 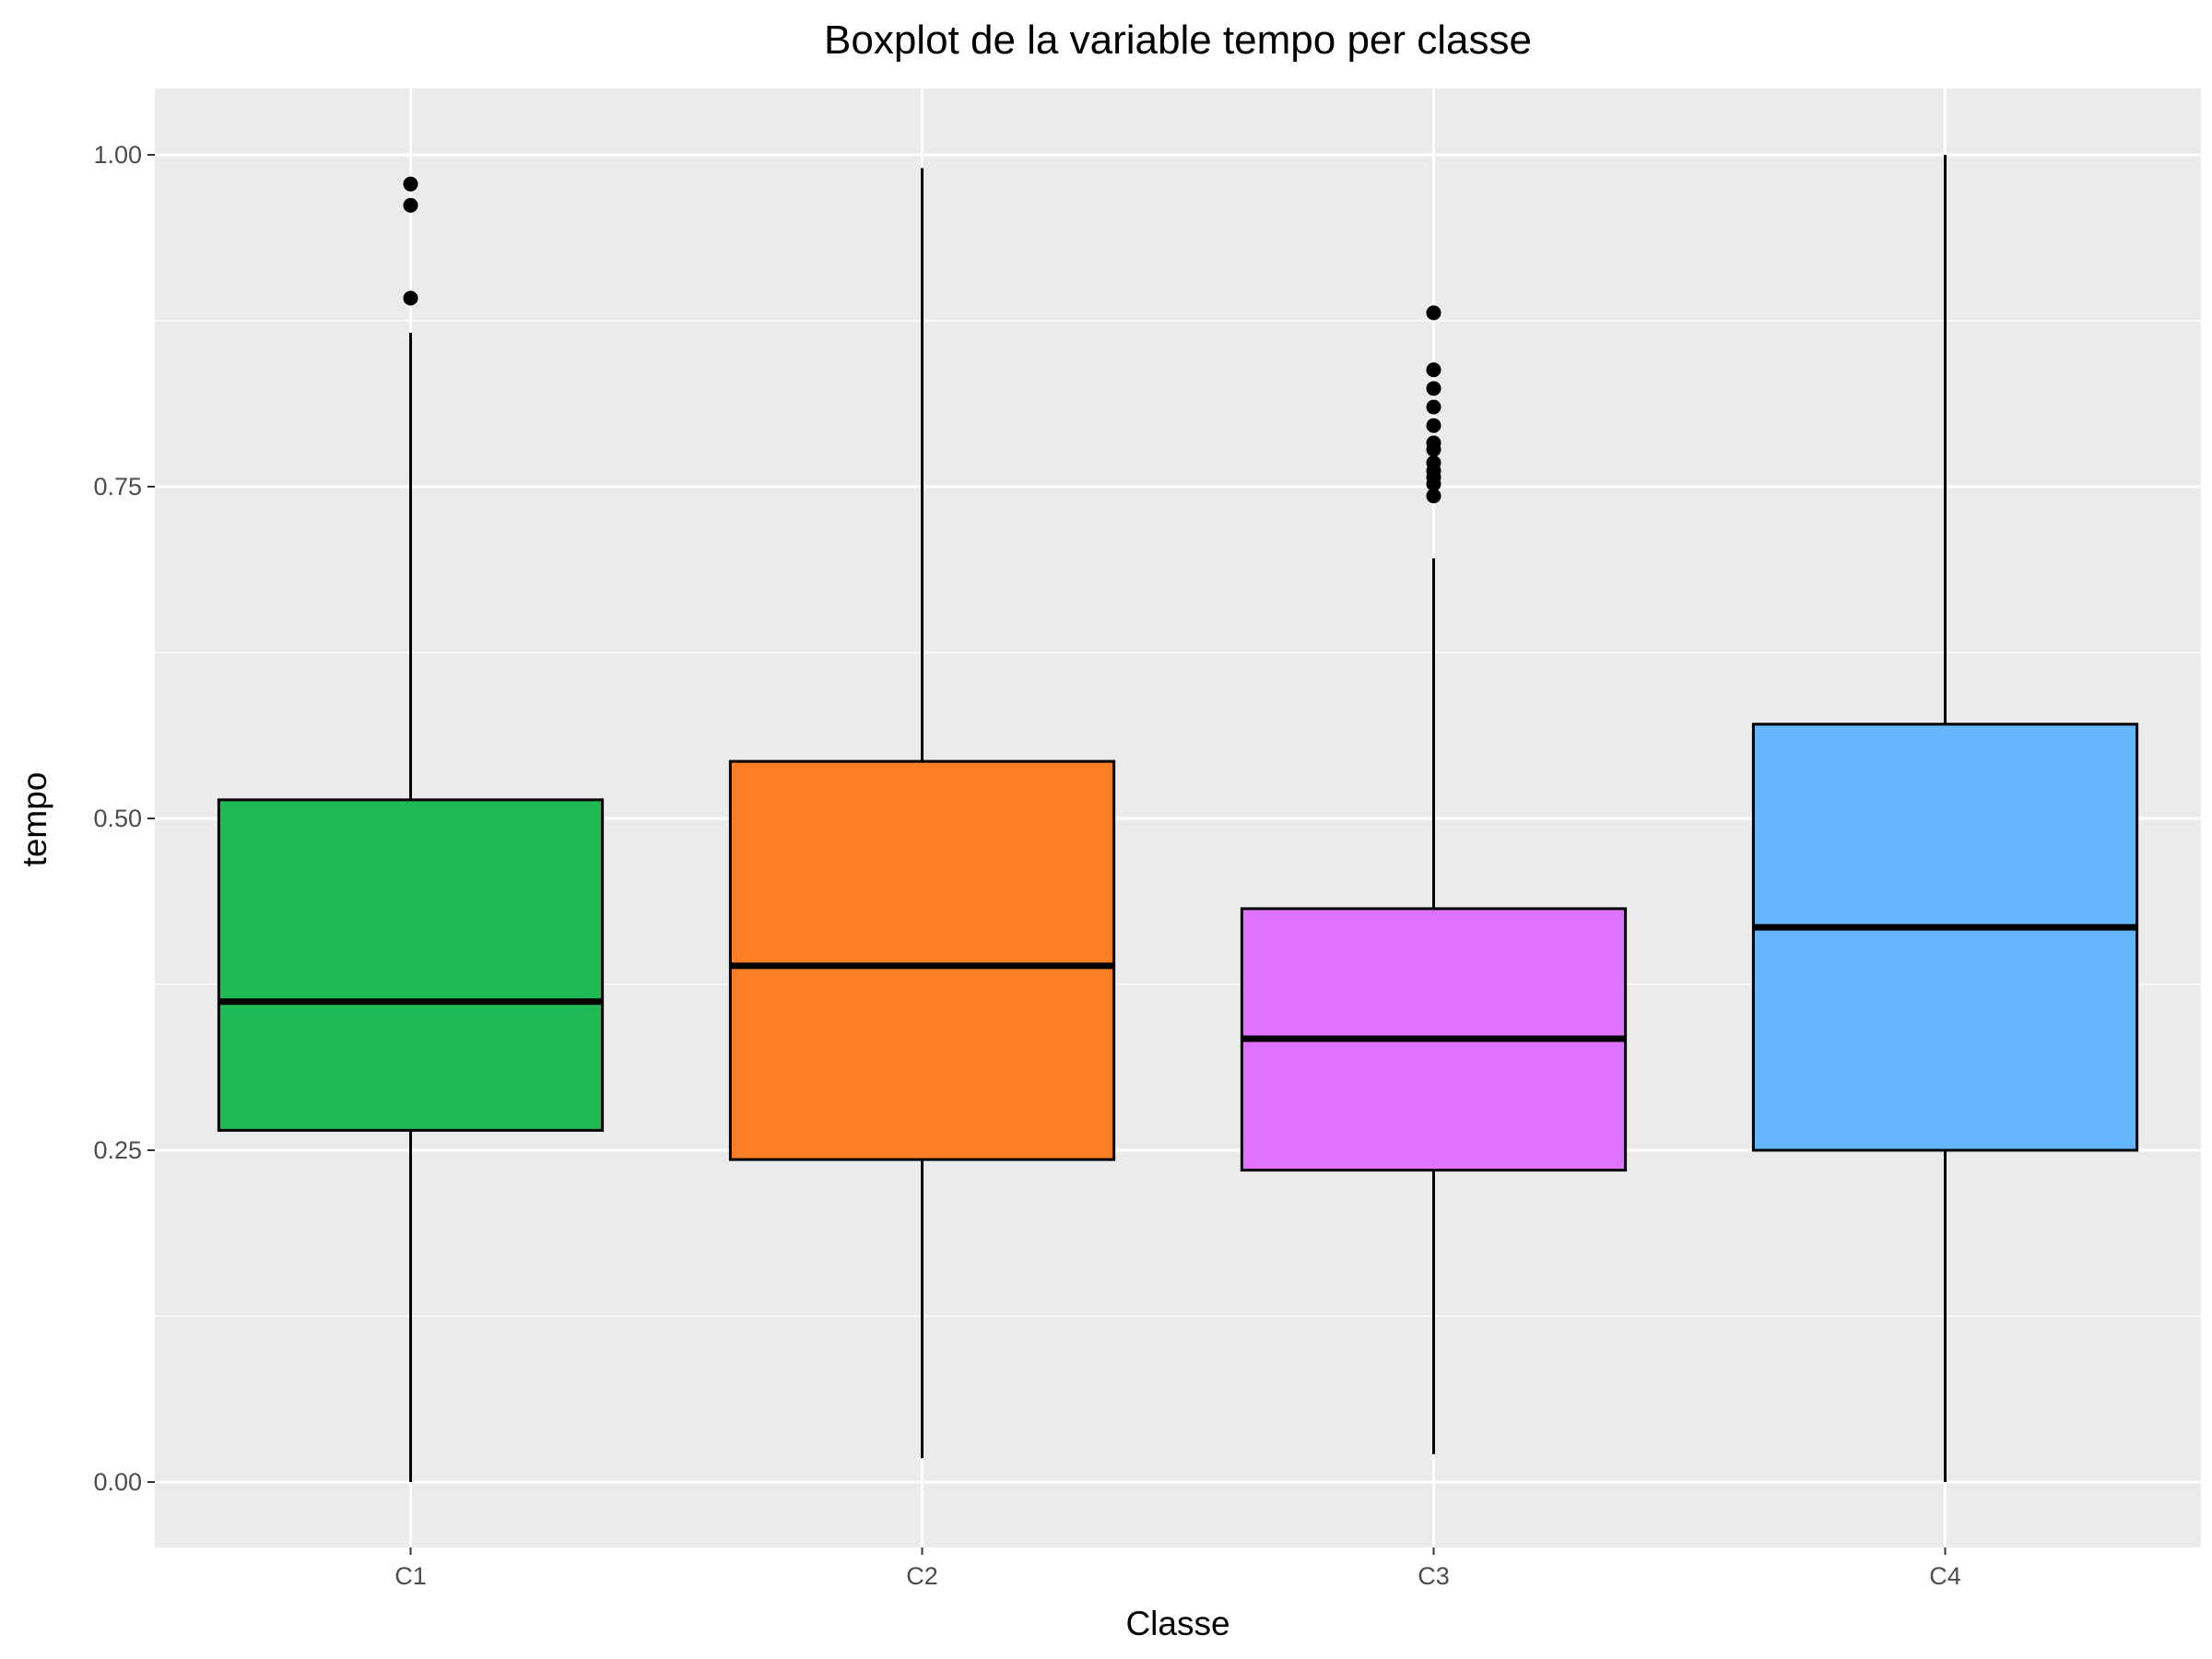 I want to click on y-tick-label: 0.50, so click(x=117, y=818).